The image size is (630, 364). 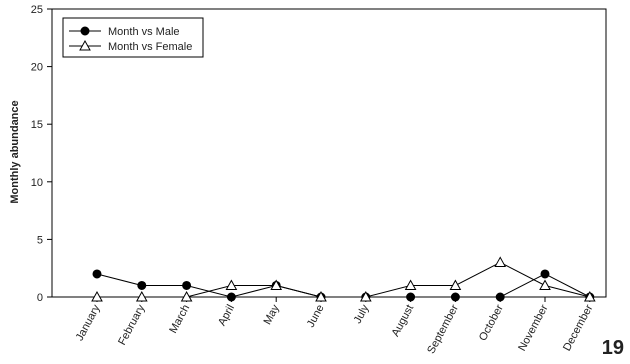 I want to click on legend-label: Month vs Female, so click(x=150, y=47).